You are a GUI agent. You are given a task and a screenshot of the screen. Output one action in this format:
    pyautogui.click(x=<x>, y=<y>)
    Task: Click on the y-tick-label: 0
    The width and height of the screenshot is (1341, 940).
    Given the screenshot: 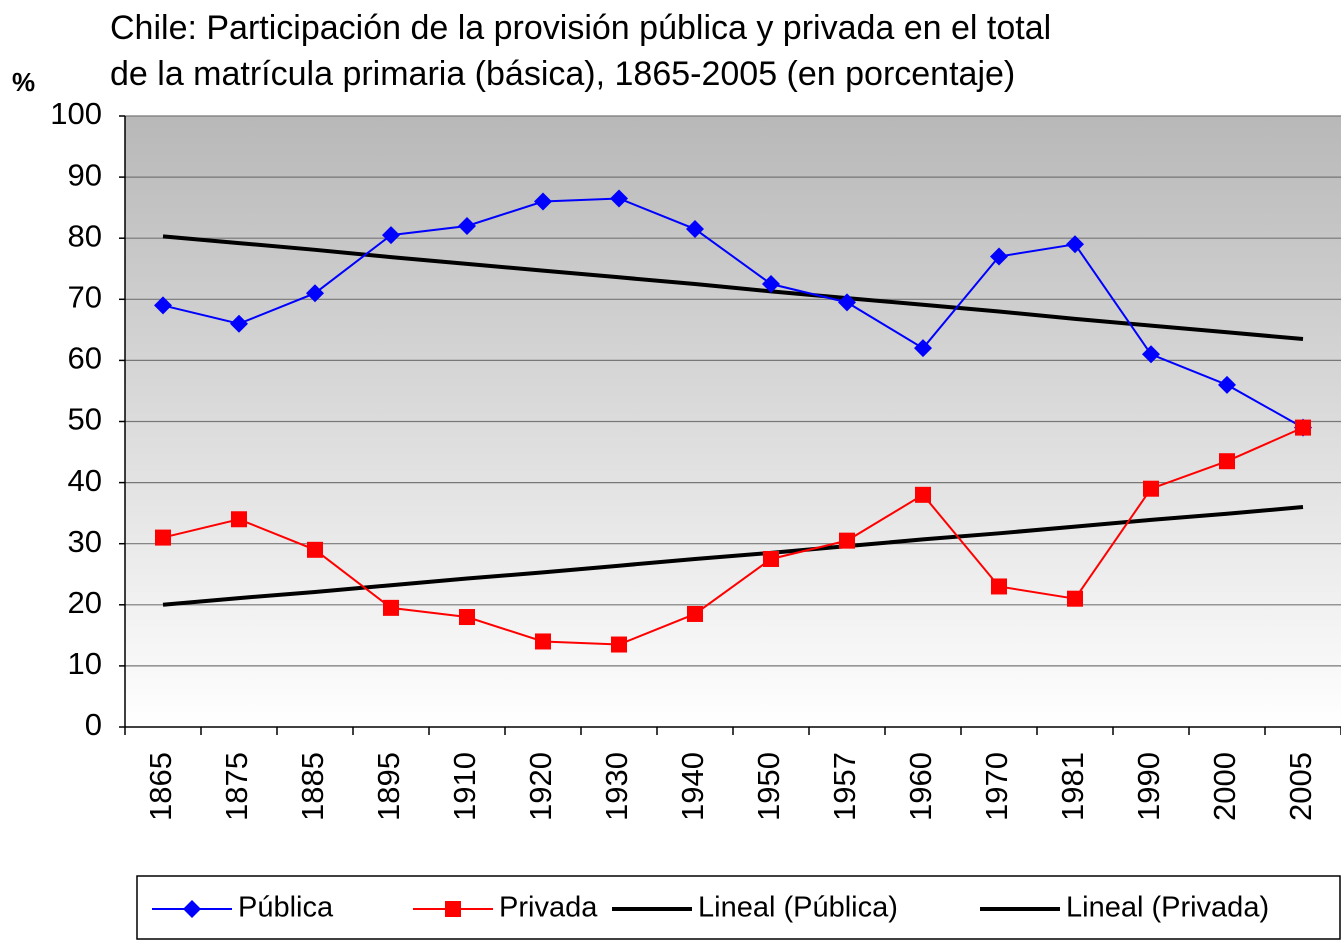 What is the action you would take?
    pyautogui.click(x=93, y=724)
    